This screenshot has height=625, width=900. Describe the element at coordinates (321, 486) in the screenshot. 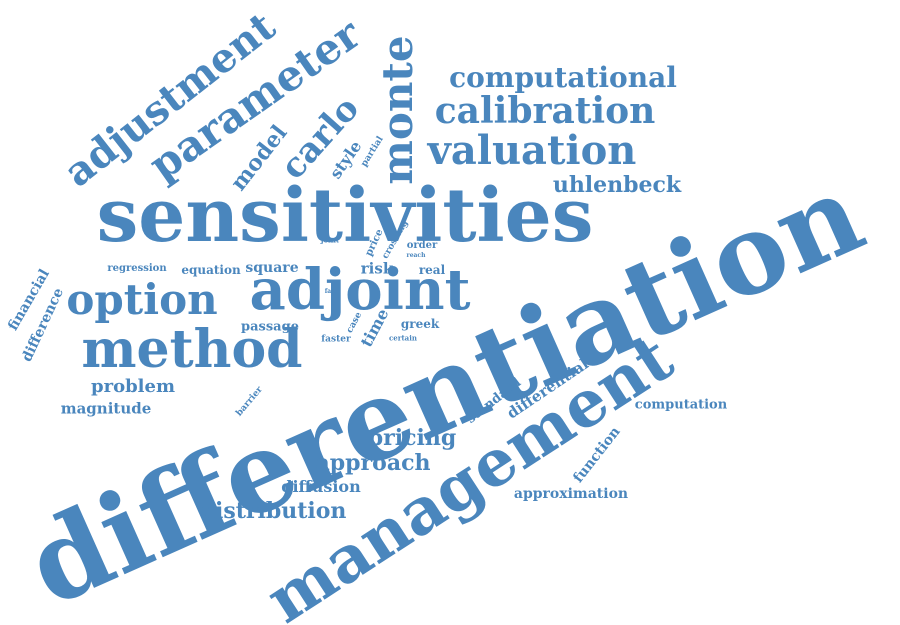

I see `word-diffusion: diffusion` at that location.